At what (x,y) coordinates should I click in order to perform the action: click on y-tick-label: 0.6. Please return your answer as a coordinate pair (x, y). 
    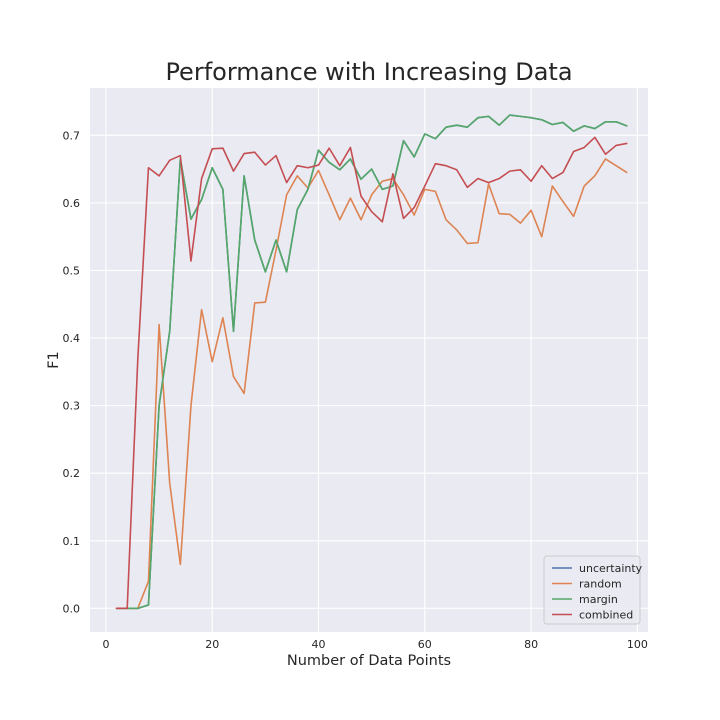
    Looking at the image, I should click on (72, 203).